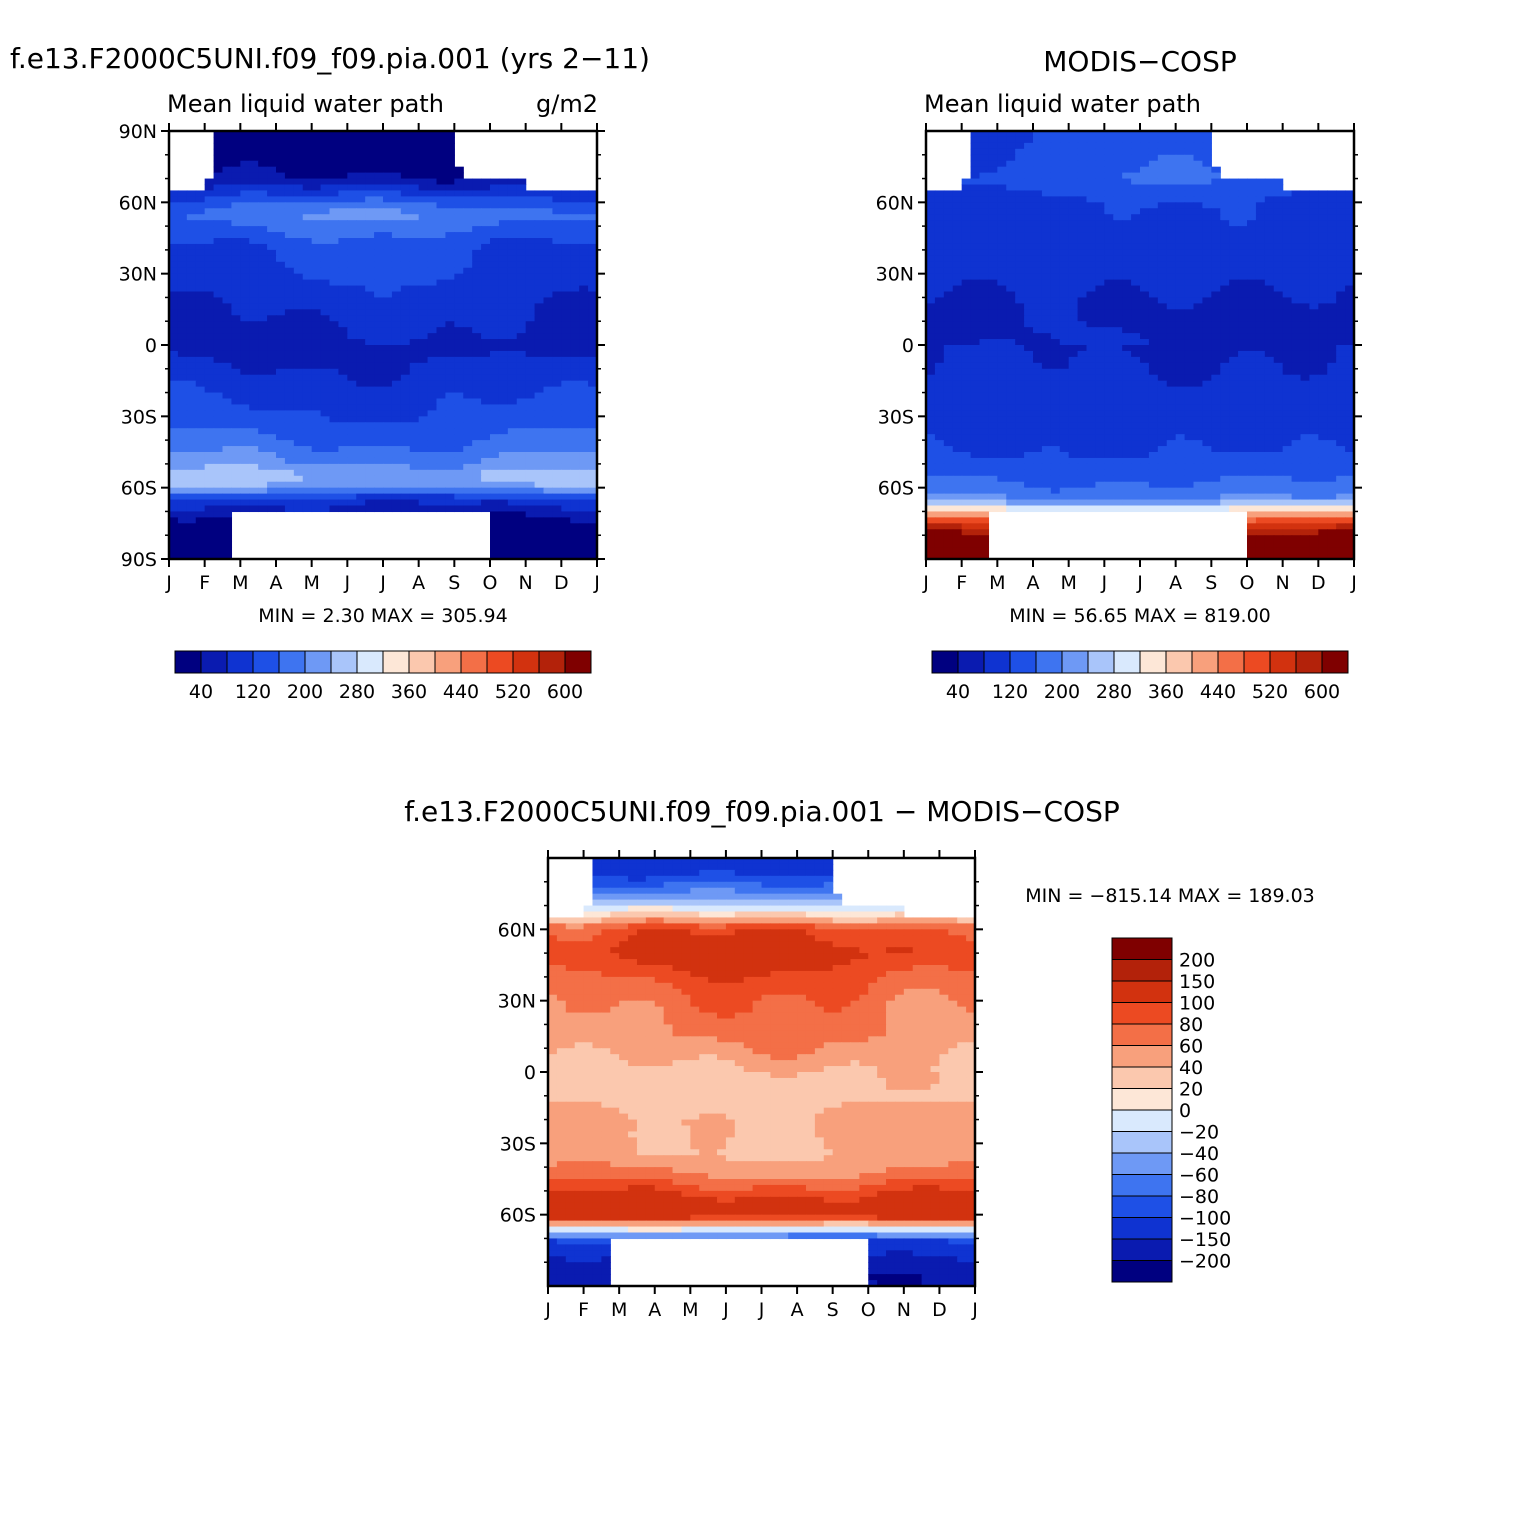 This screenshot has width=1524, height=1528. Describe the element at coordinates (370, 662) in the screenshot. I see `colorbar-swatch` at that location.